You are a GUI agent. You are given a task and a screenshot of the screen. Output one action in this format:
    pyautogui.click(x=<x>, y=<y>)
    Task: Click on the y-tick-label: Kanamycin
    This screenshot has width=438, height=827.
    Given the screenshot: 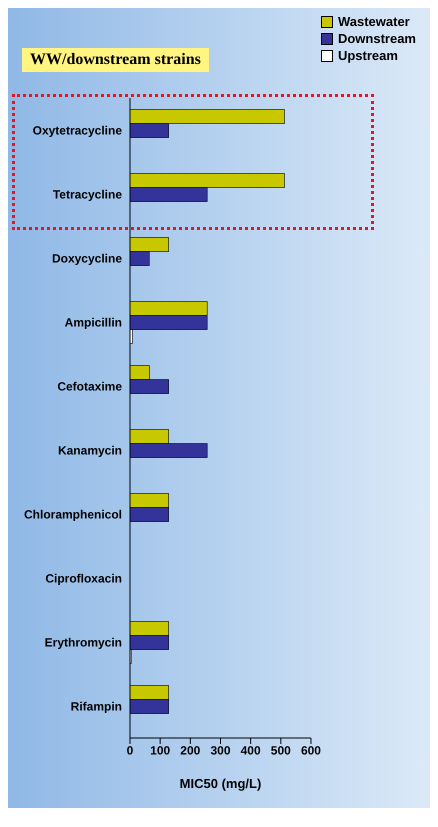 What is the action you would take?
    pyautogui.click(x=90, y=450)
    